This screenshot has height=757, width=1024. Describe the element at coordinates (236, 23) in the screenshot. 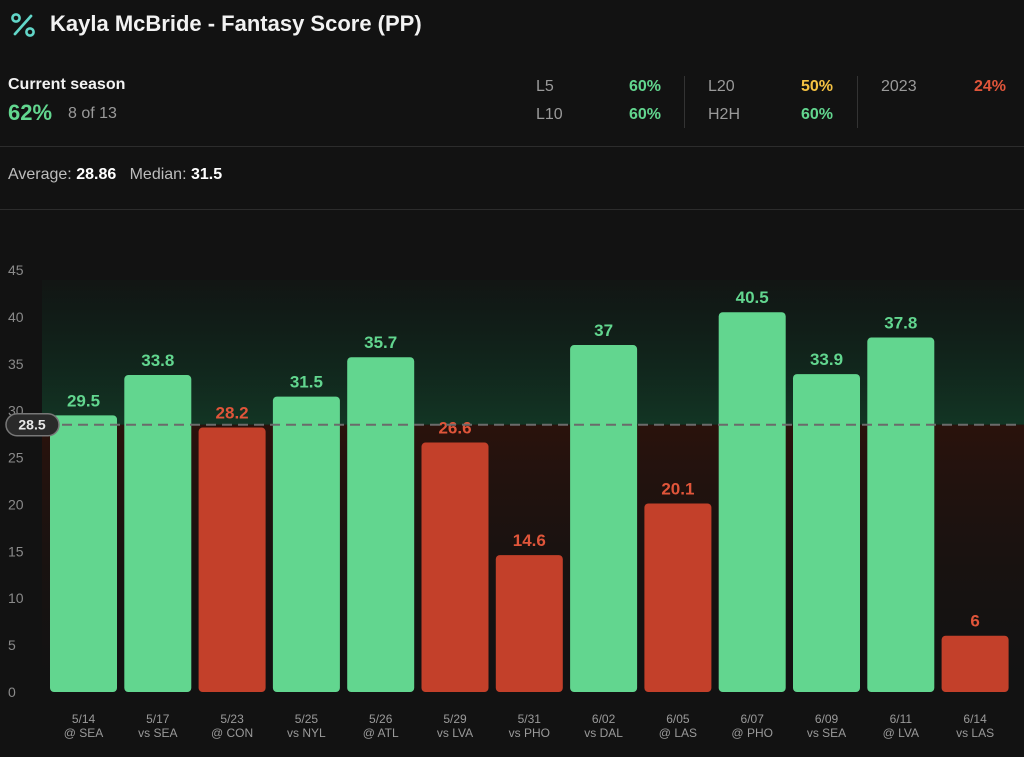

I see `page-title: Kayla McBride - Fantasy Score (PP)` at that location.